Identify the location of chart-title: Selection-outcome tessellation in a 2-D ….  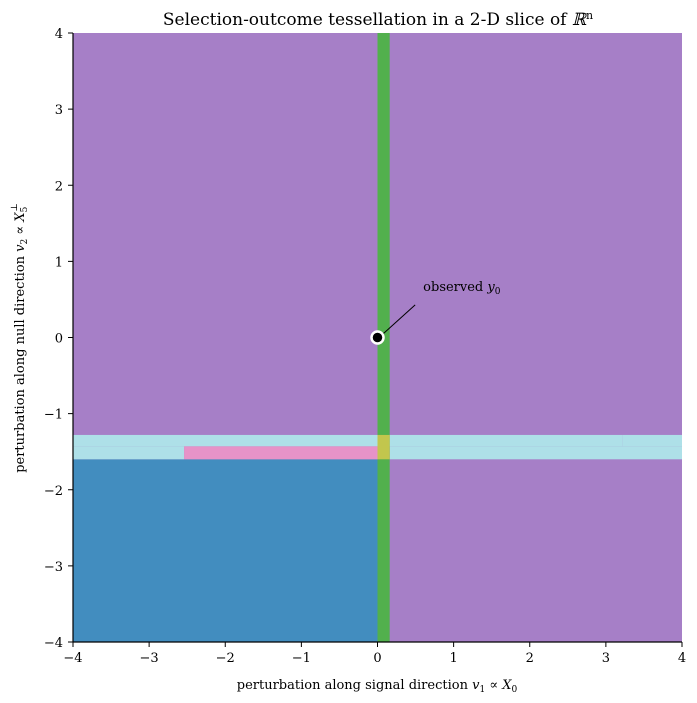
(378, 19).